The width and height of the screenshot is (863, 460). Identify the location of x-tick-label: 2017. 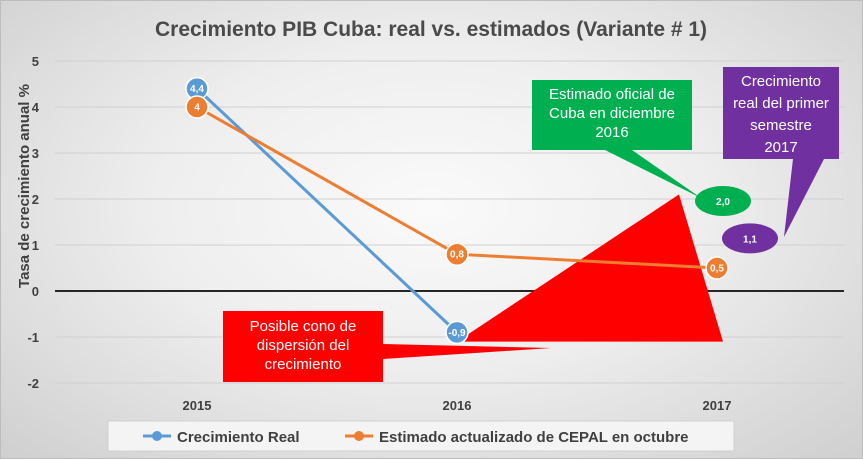
(717, 405).